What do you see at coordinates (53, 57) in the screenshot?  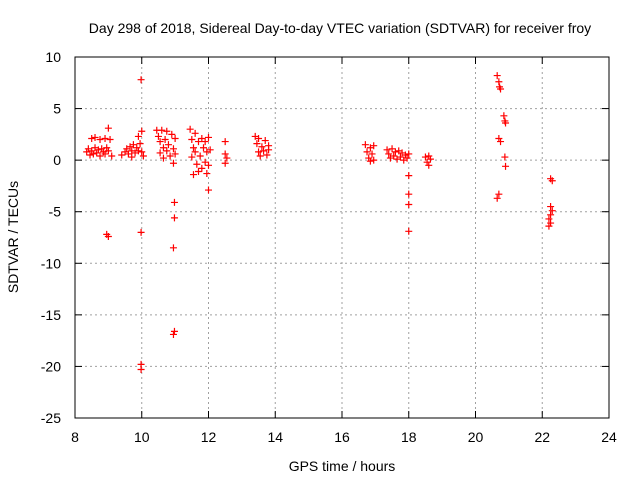 I see `y-tick-label: 10` at bounding box center [53, 57].